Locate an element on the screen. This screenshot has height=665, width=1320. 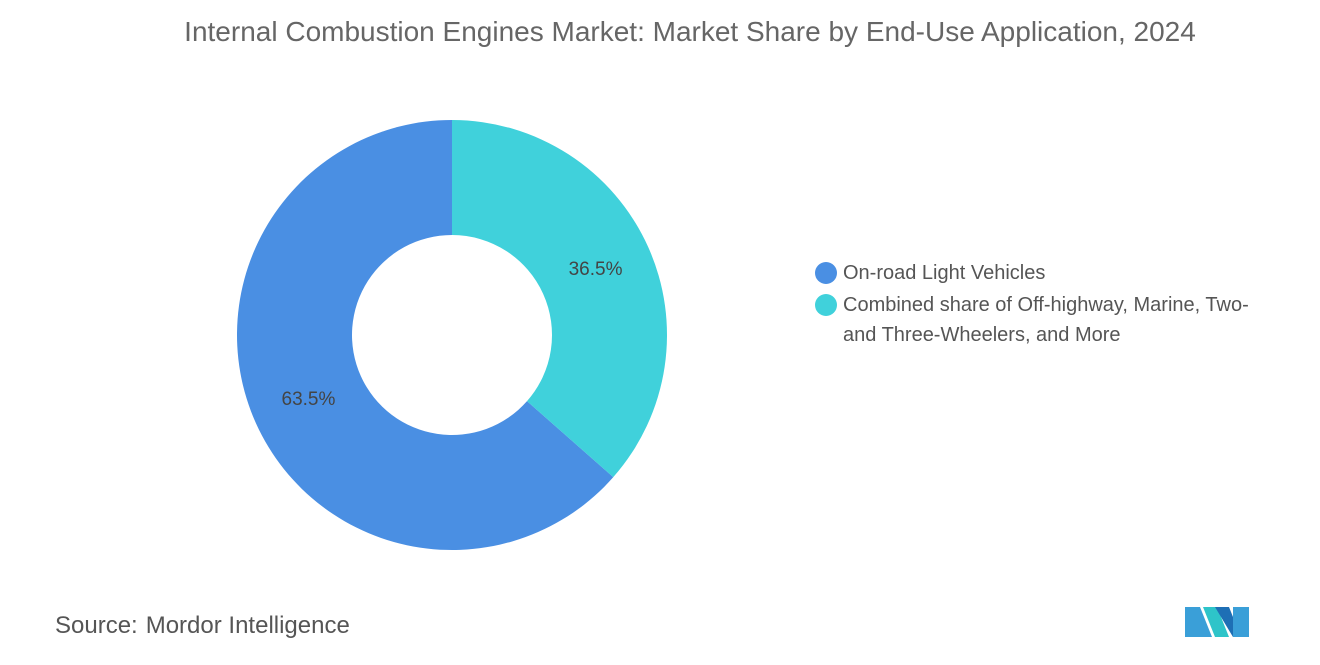
logo is located at coordinates (1217, 622).